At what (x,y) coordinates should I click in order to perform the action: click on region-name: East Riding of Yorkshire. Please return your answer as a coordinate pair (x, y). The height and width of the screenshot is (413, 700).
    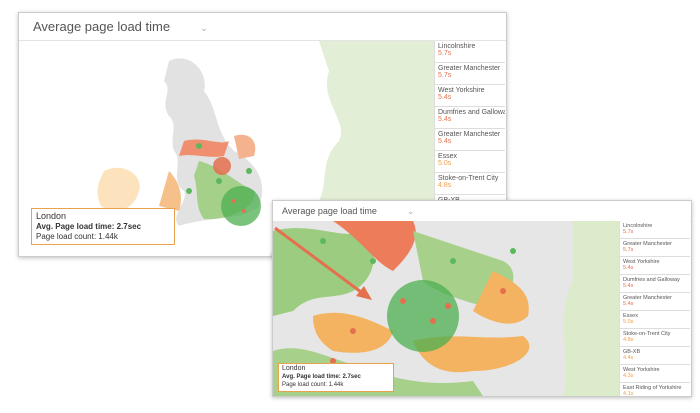
    Looking at the image, I should click on (652, 388).